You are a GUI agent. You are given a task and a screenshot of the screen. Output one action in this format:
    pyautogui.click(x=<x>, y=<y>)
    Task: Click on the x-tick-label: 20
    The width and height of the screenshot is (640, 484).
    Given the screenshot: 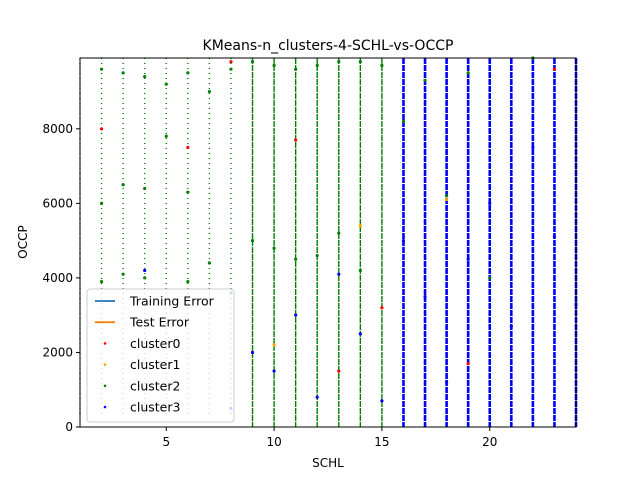 What is the action you would take?
    pyautogui.click(x=489, y=442)
    